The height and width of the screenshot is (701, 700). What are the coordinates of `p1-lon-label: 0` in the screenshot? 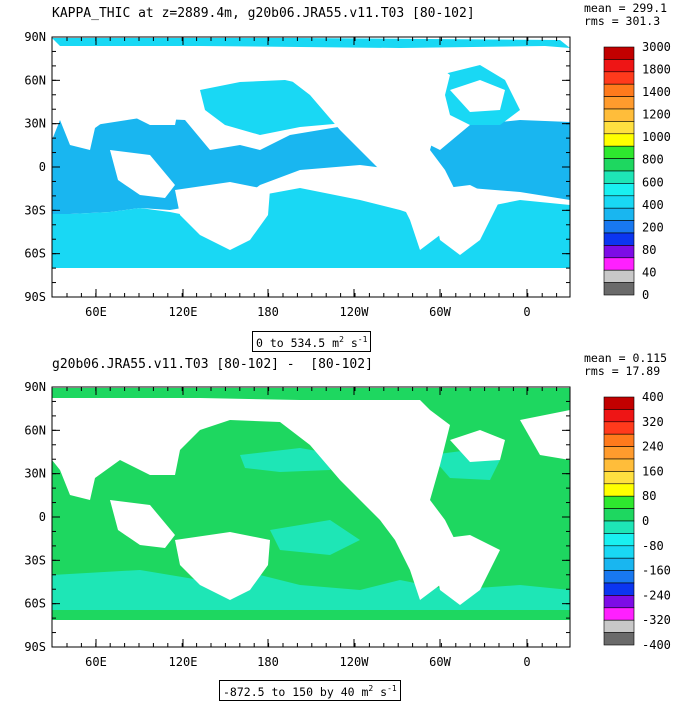 It's located at (526, 312).